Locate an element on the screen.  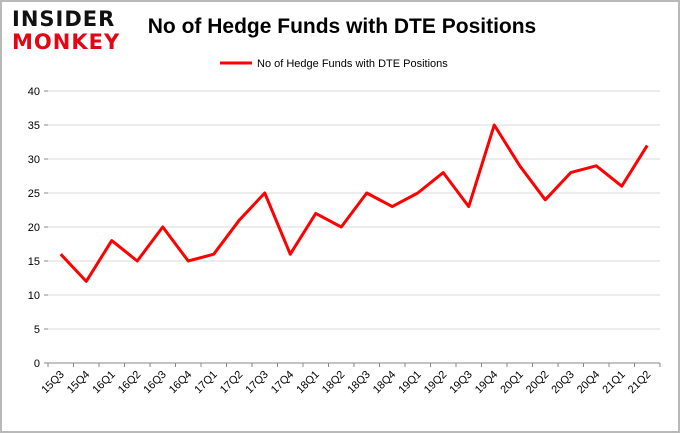
x-tick-label: 16Q3 is located at coordinates (155, 383).